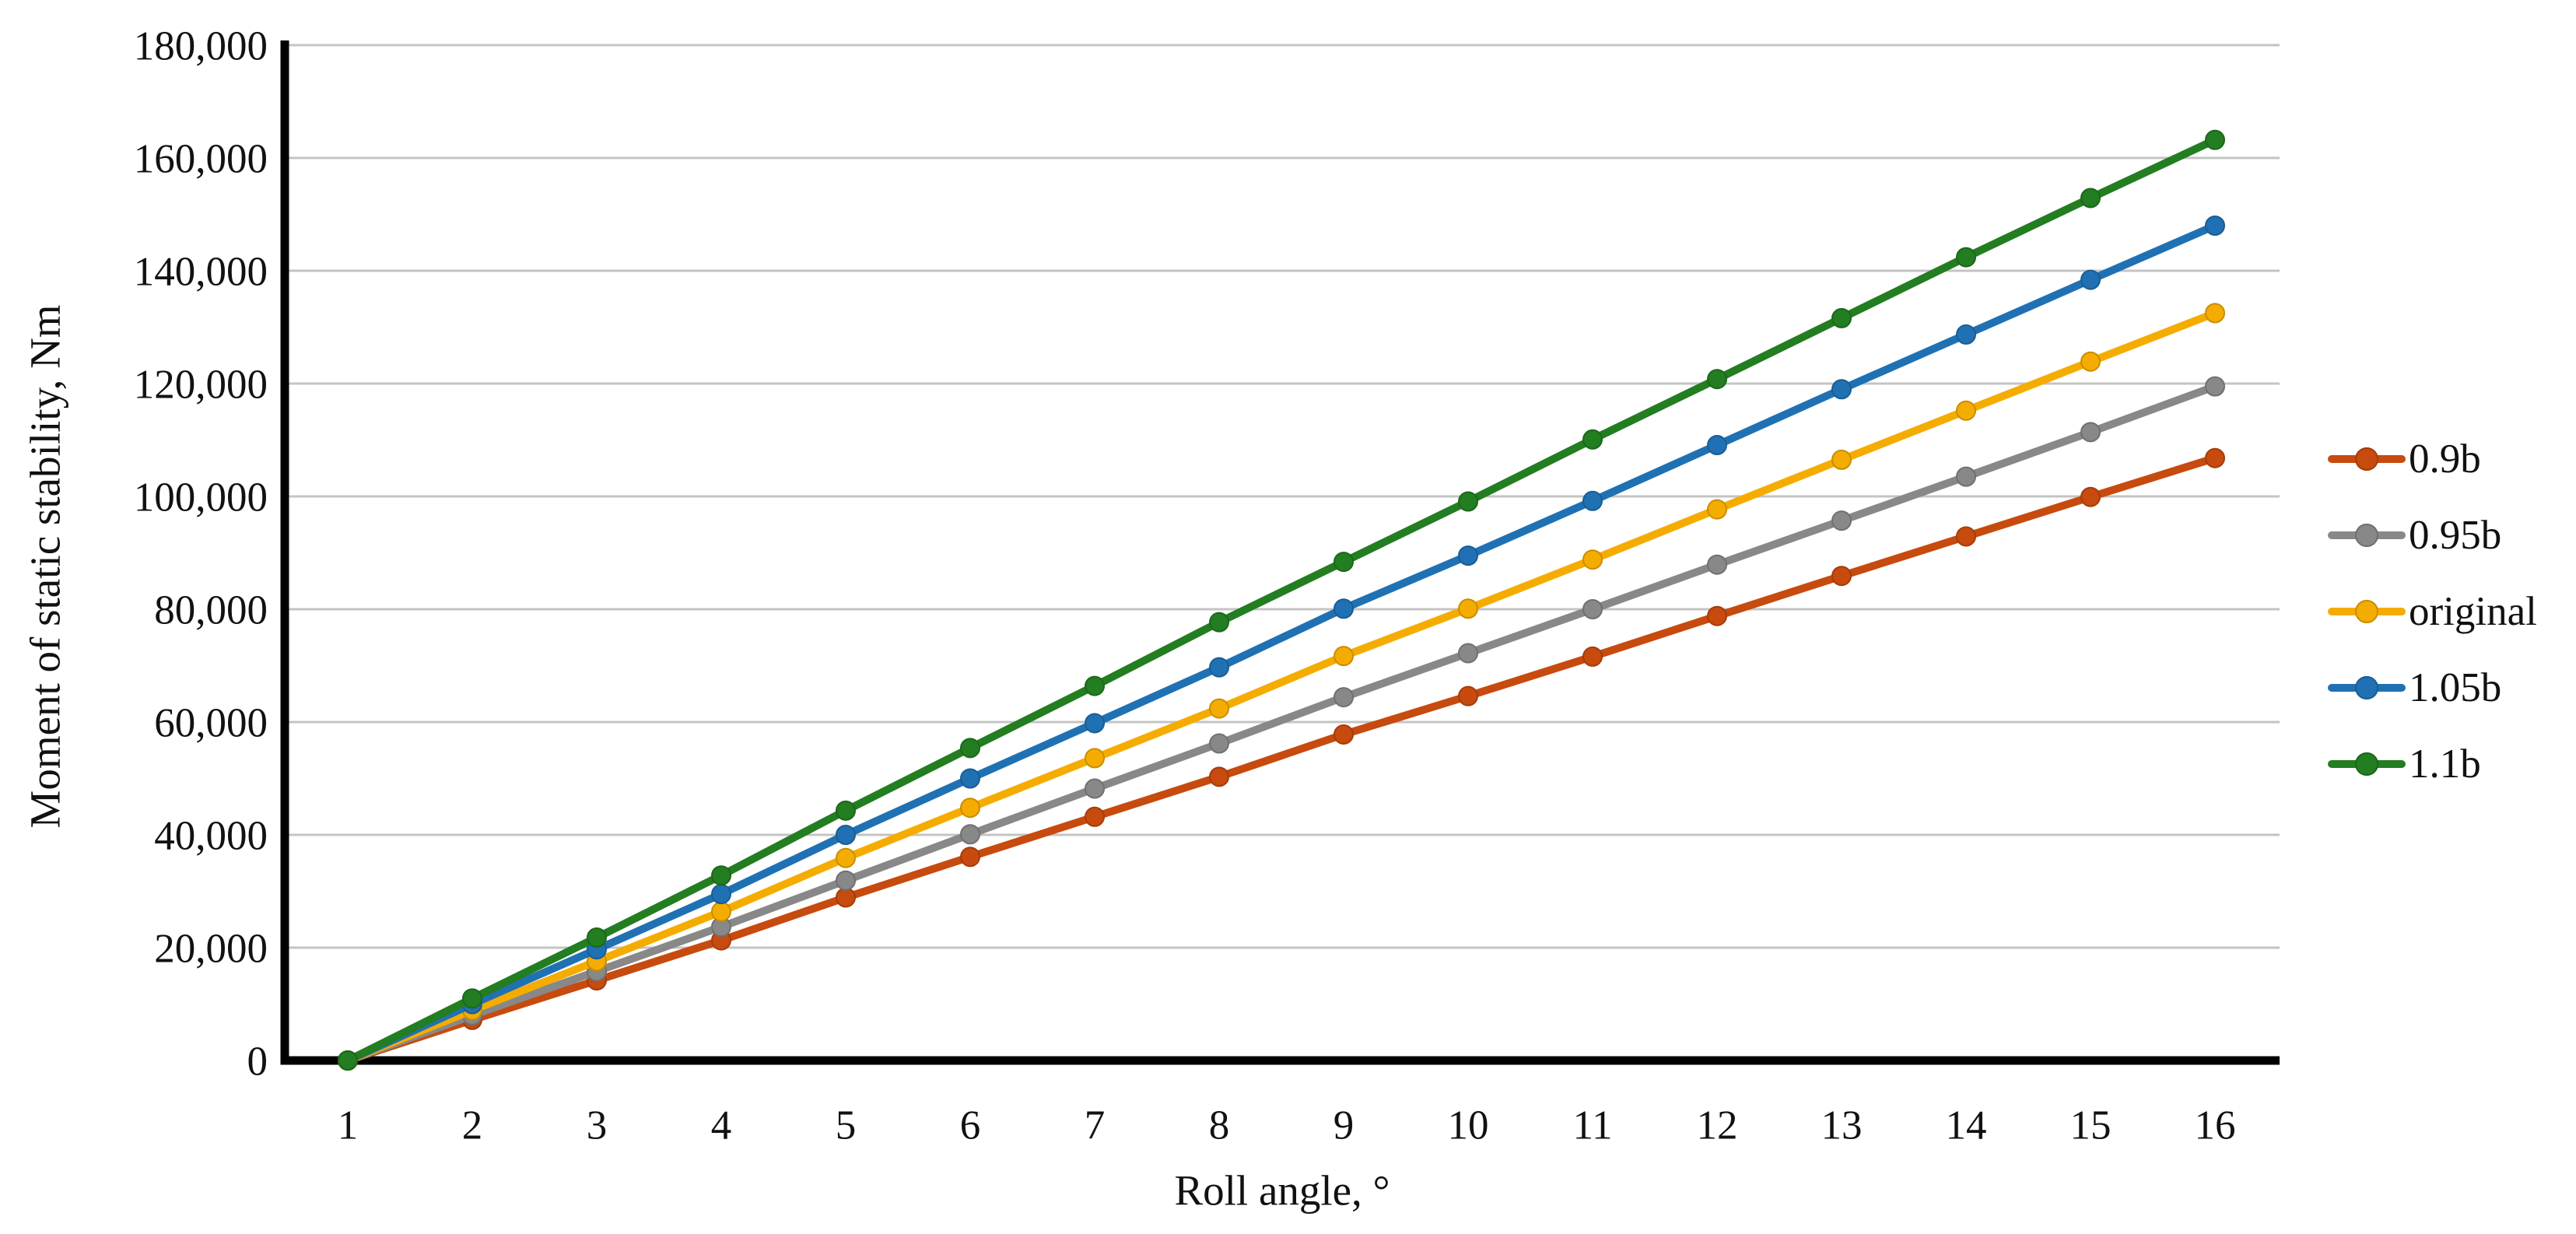 Image resolution: width=2576 pixels, height=1234 pixels. I want to click on data-point-0.9b-x6, so click(970, 857).